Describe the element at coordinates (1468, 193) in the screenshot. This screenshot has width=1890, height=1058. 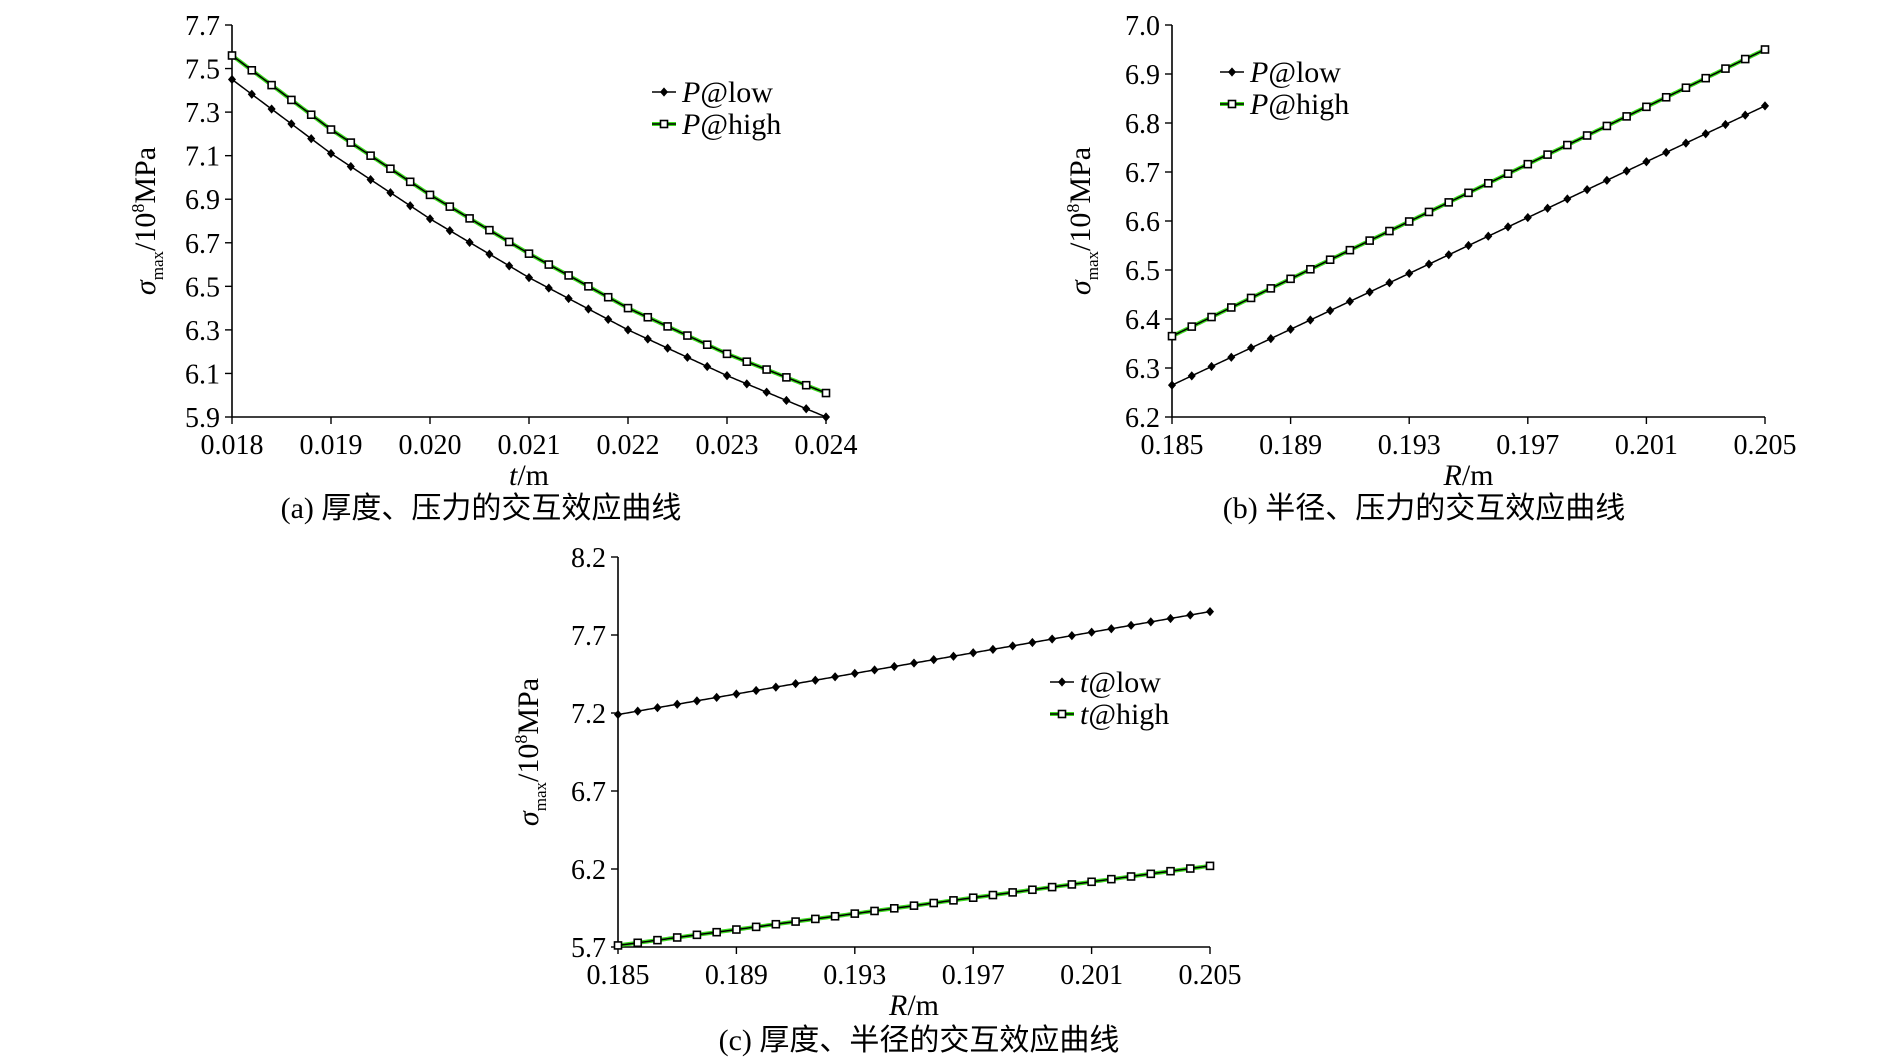
I see `series-high` at that location.